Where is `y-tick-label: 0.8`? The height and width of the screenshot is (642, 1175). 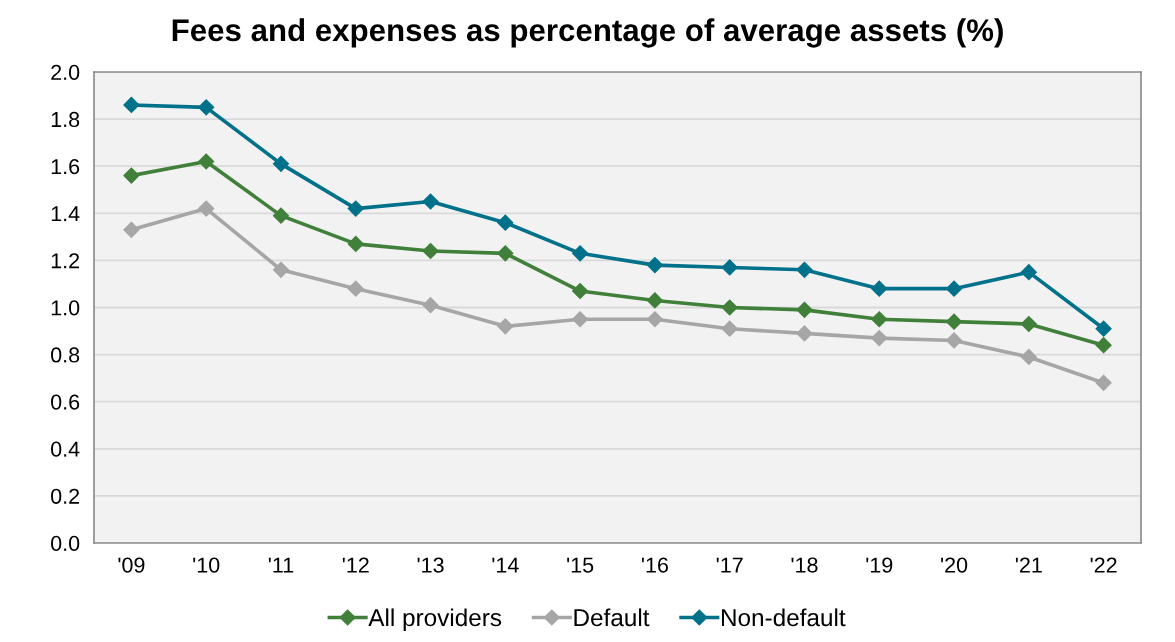 y-tick-label: 0.8 is located at coordinates (65, 355).